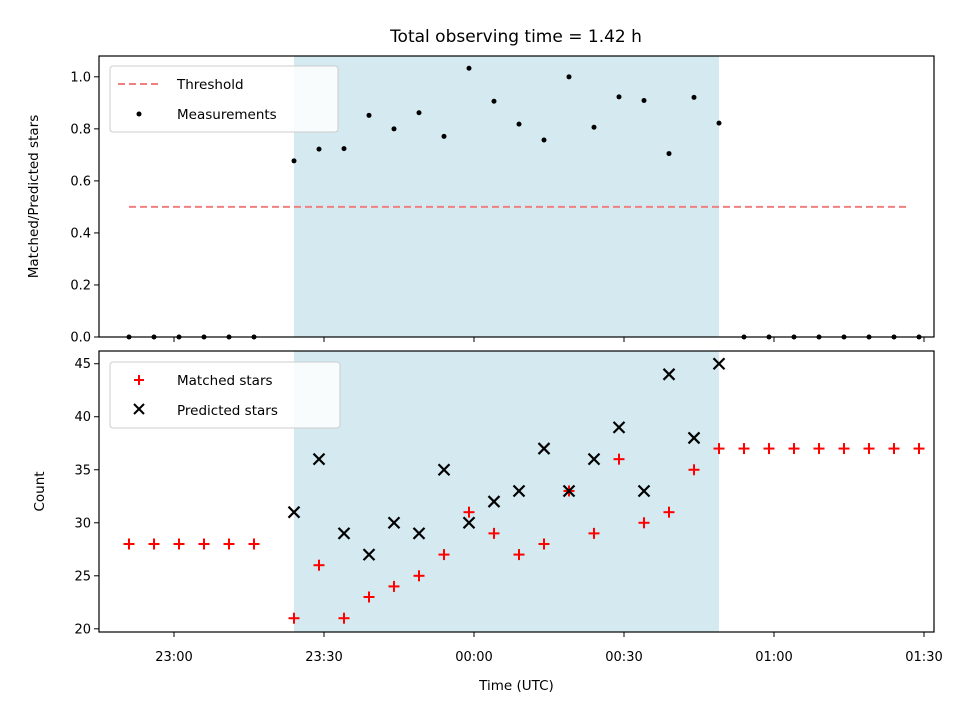 Image resolution: width=960 pixels, height=720 pixels. What do you see at coordinates (173, 657) in the screenshot?
I see `x-tick-label: 23:00` at bounding box center [173, 657].